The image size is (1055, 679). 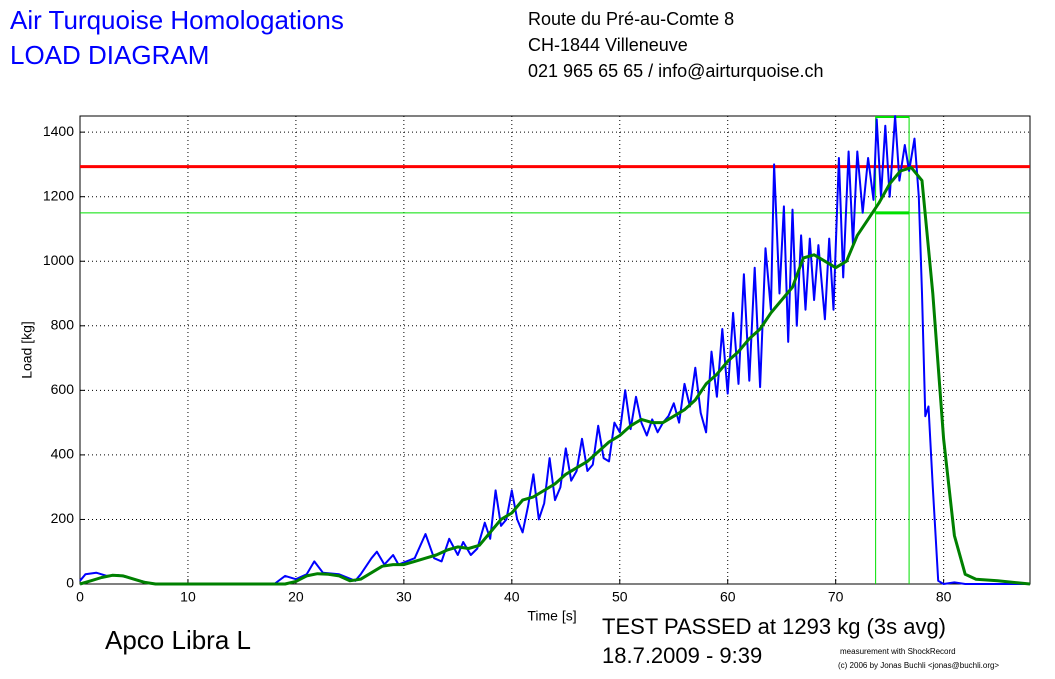 What do you see at coordinates (675, 71) in the screenshot?
I see `address-line: 021 965 65 65 / info@airturquoise.ch` at bounding box center [675, 71].